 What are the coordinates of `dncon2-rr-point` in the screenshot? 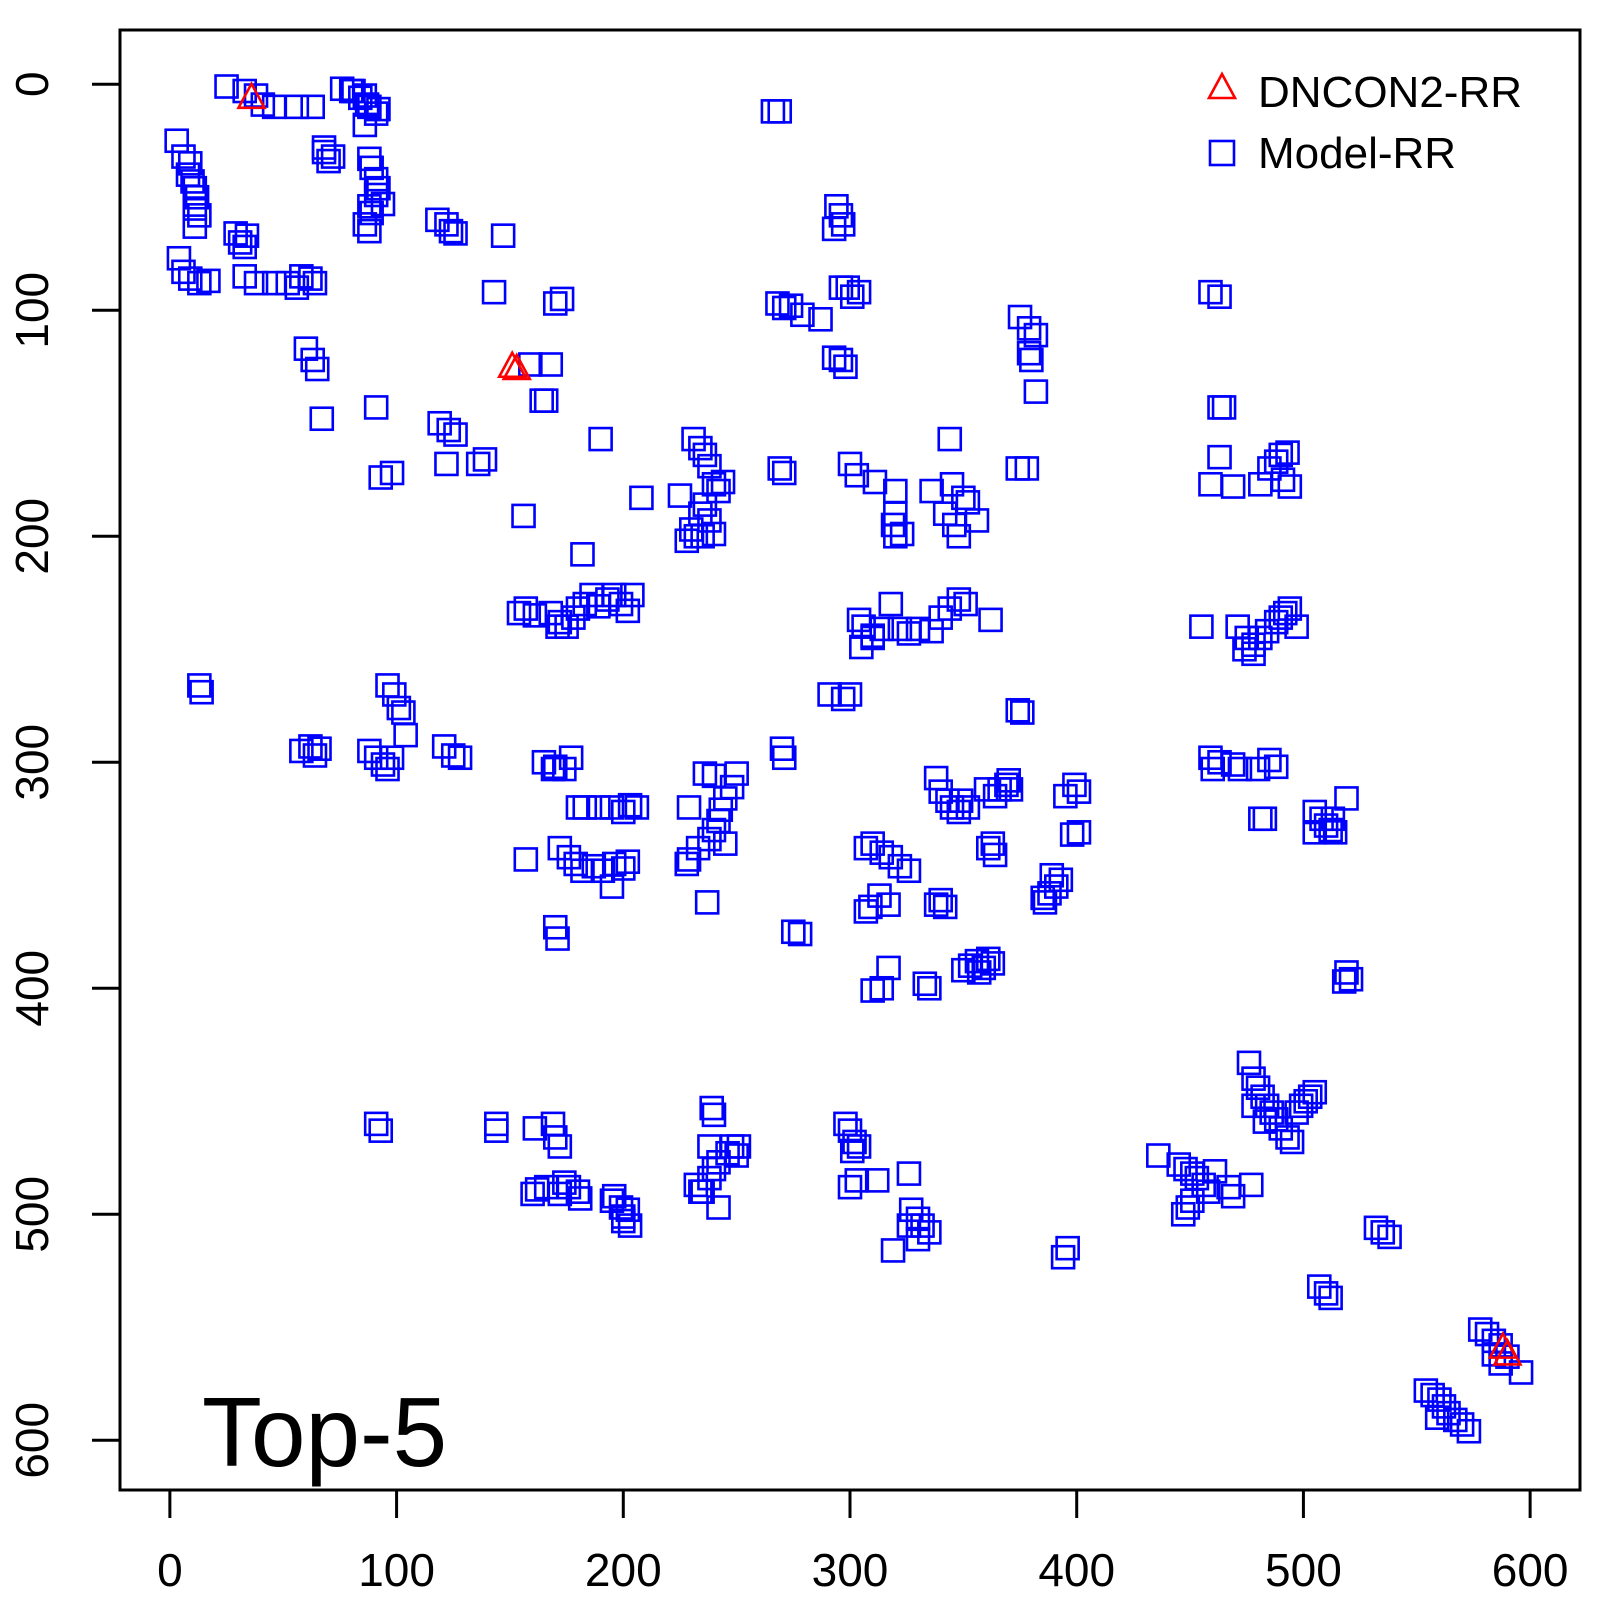 It's located at (516, 366).